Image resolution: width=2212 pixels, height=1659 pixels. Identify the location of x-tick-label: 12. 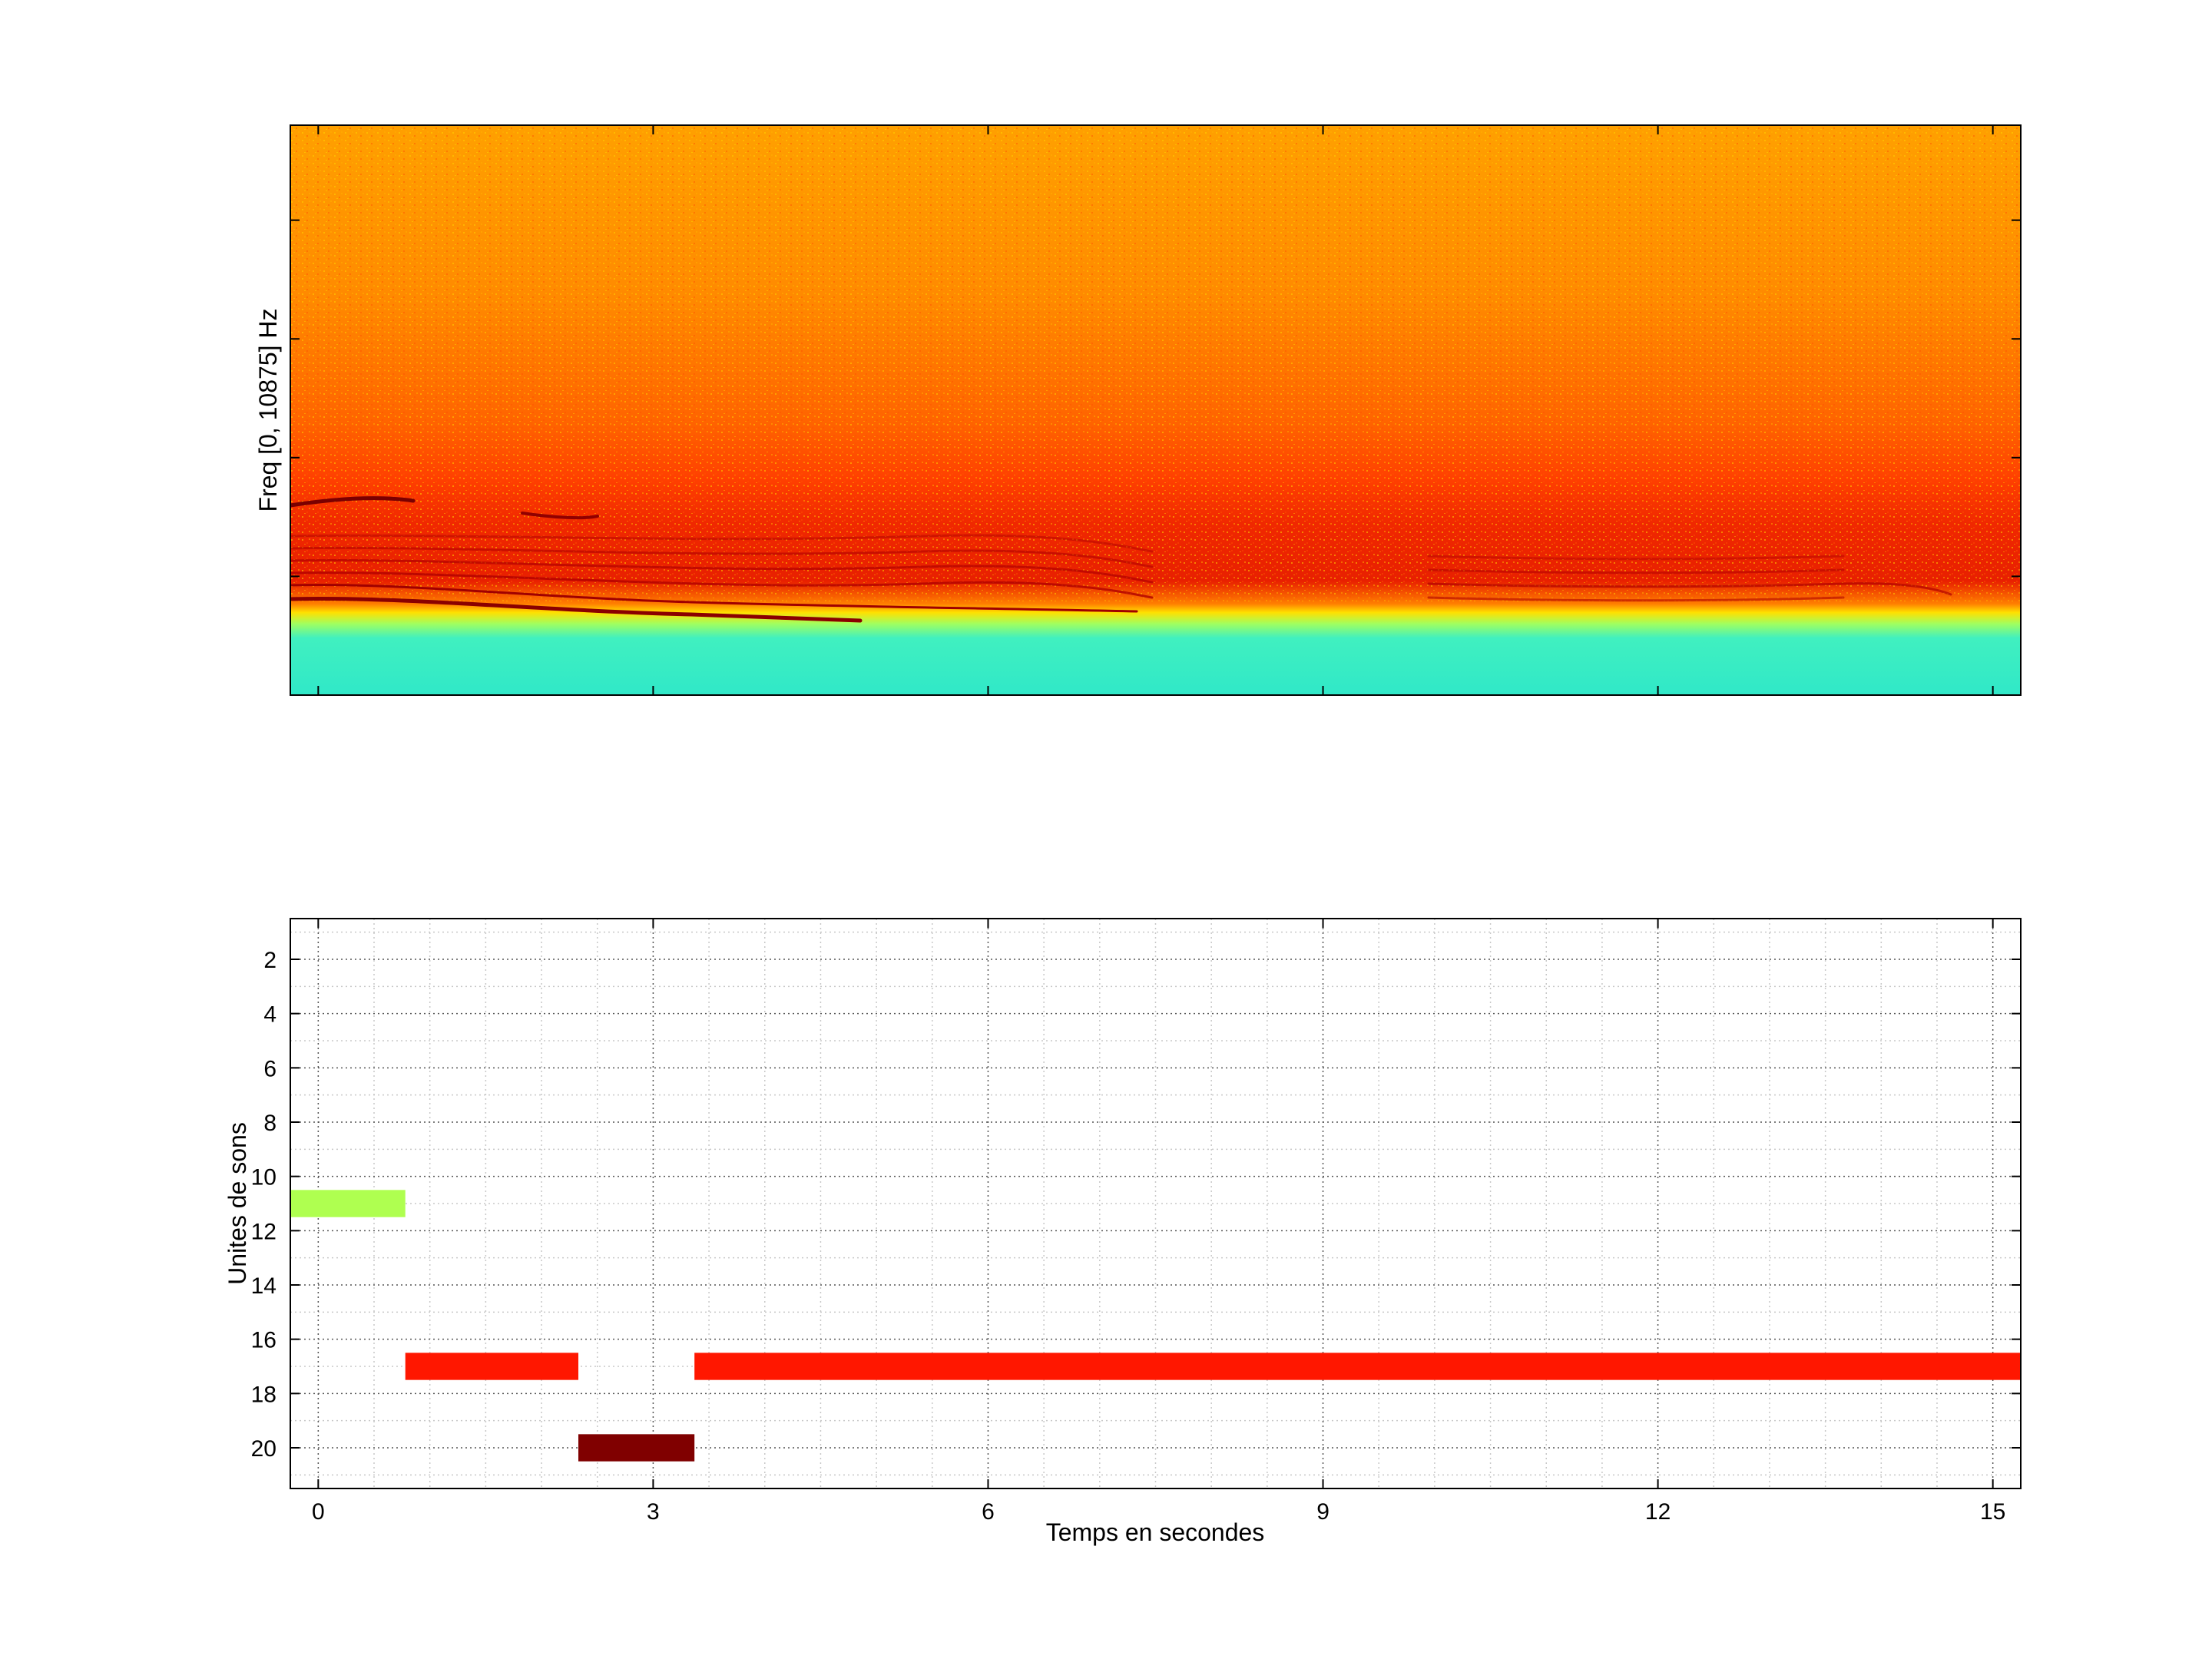
(1658, 1512).